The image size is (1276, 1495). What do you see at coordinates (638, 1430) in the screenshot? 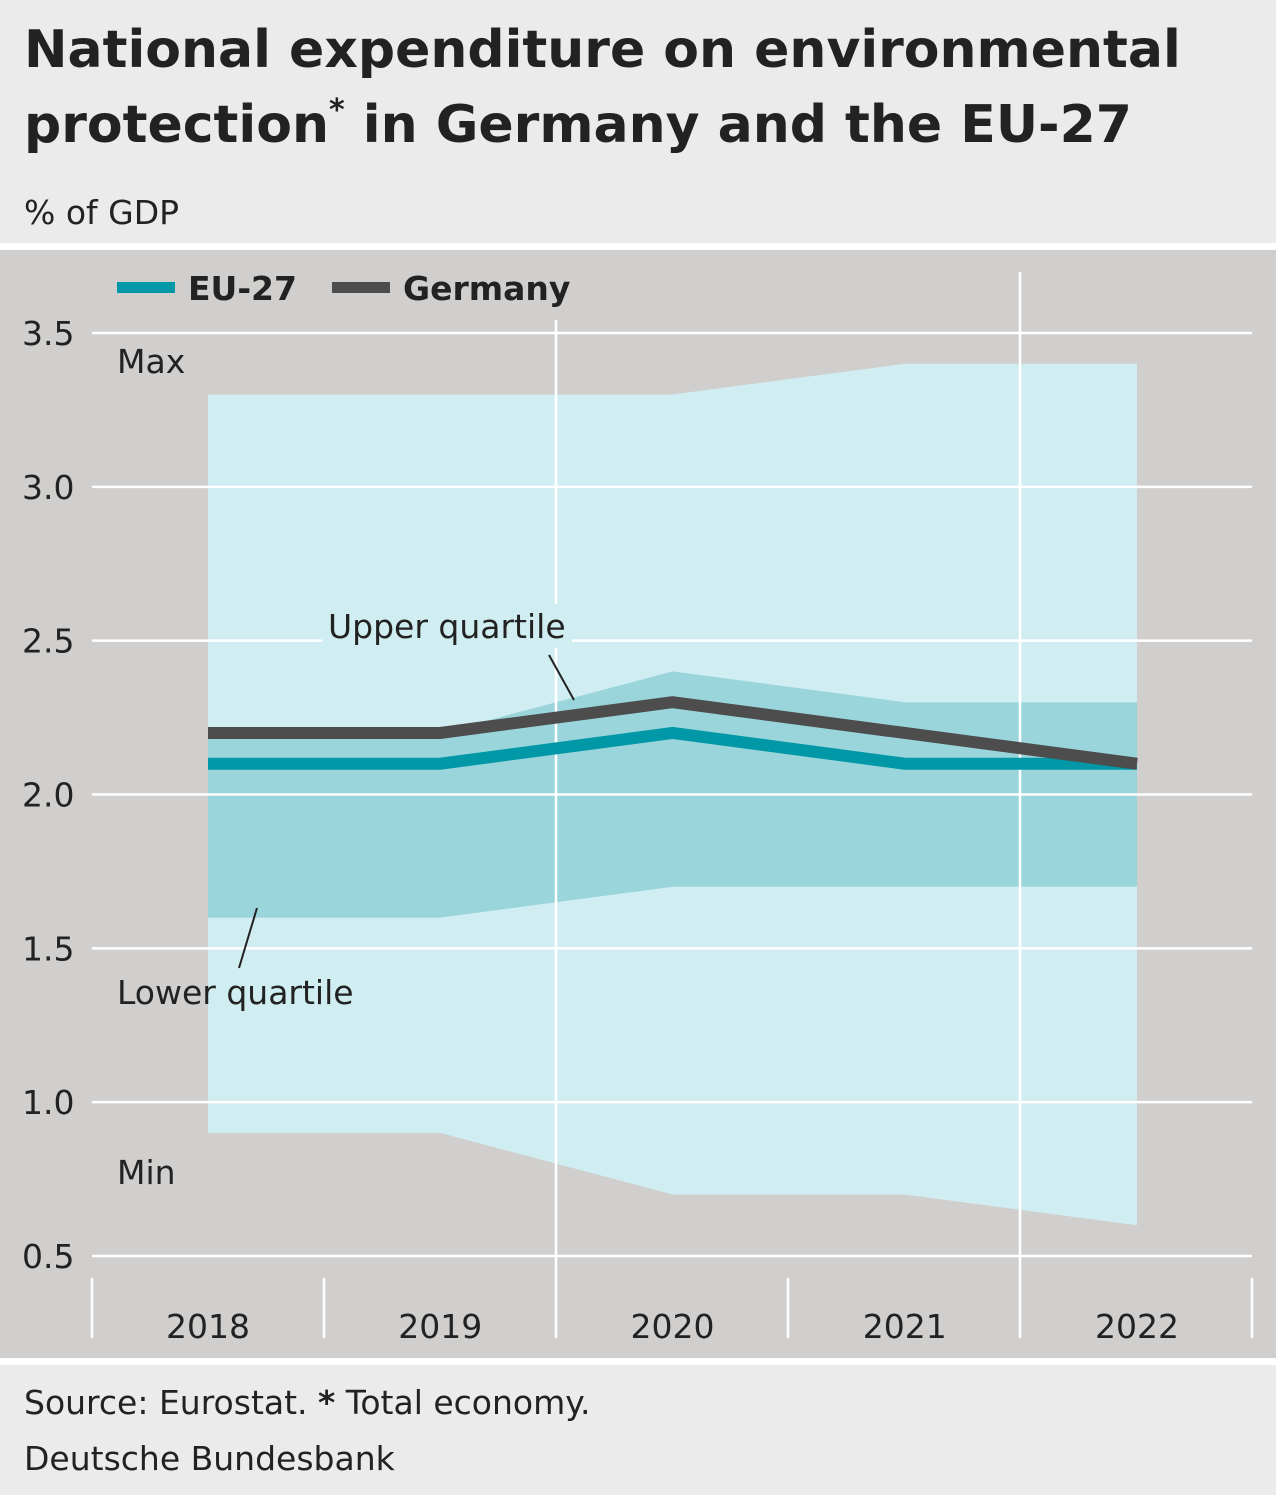
I see `footer-bg` at bounding box center [638, 1430].